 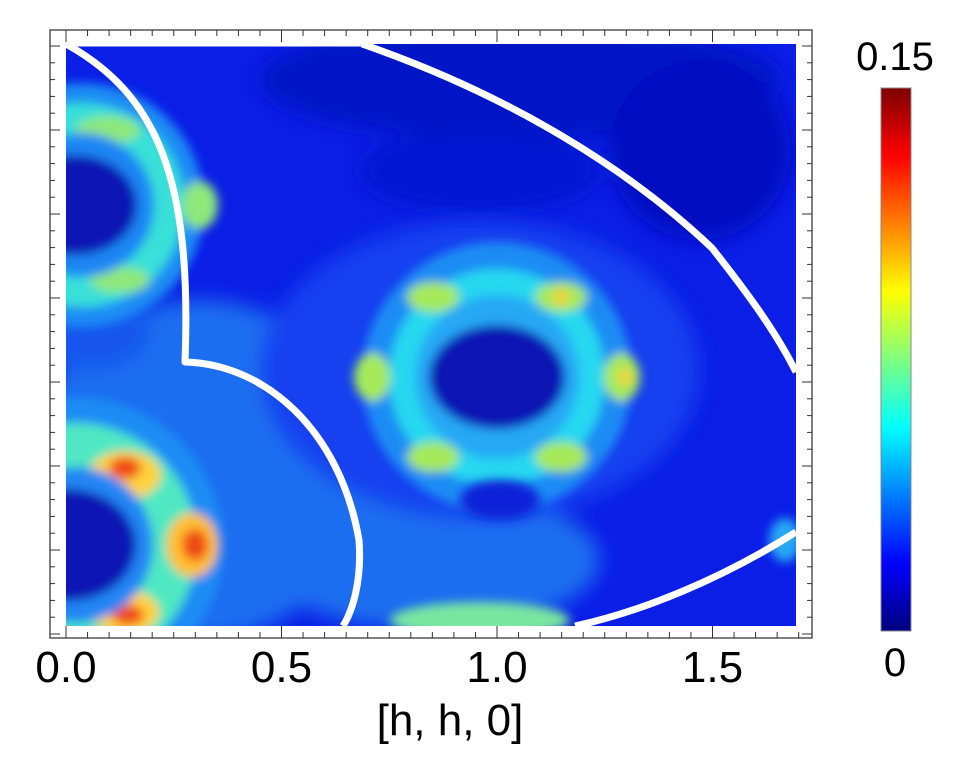 I want to click on colorbar-bar, so click(x=896, y=359).